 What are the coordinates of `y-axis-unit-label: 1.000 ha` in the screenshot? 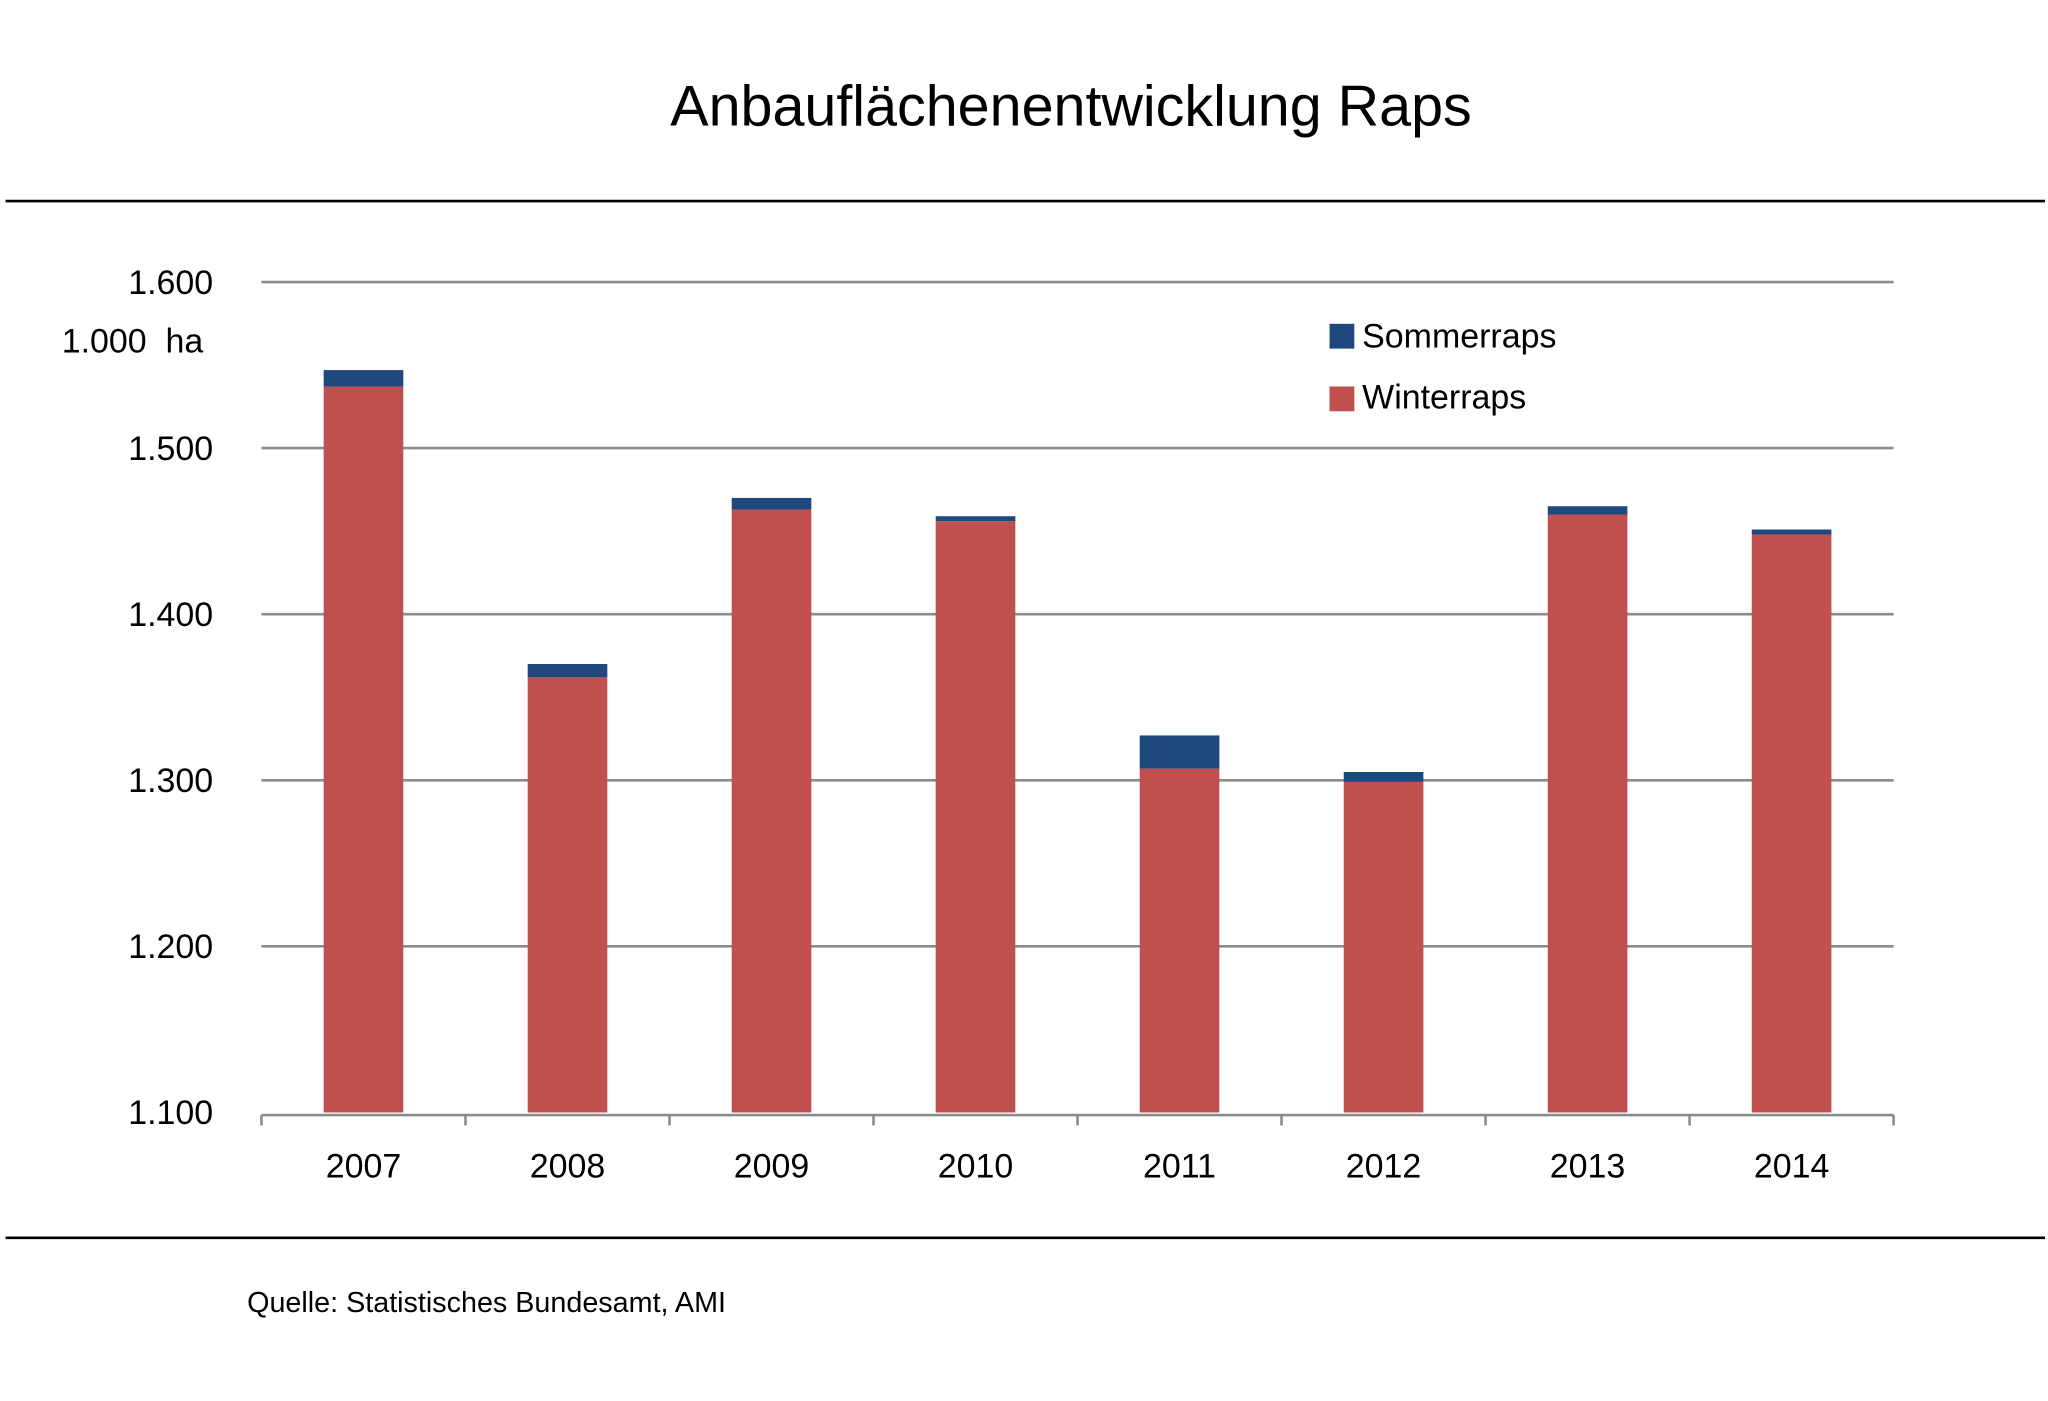 It's located at (133, 342).